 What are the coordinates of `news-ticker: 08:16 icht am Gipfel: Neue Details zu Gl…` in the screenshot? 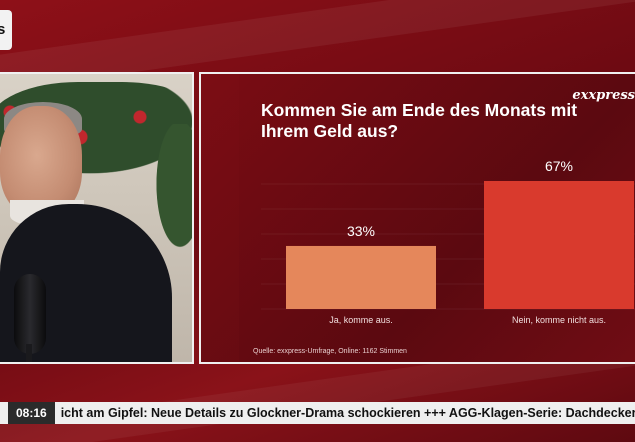 It's located at (317, 413).